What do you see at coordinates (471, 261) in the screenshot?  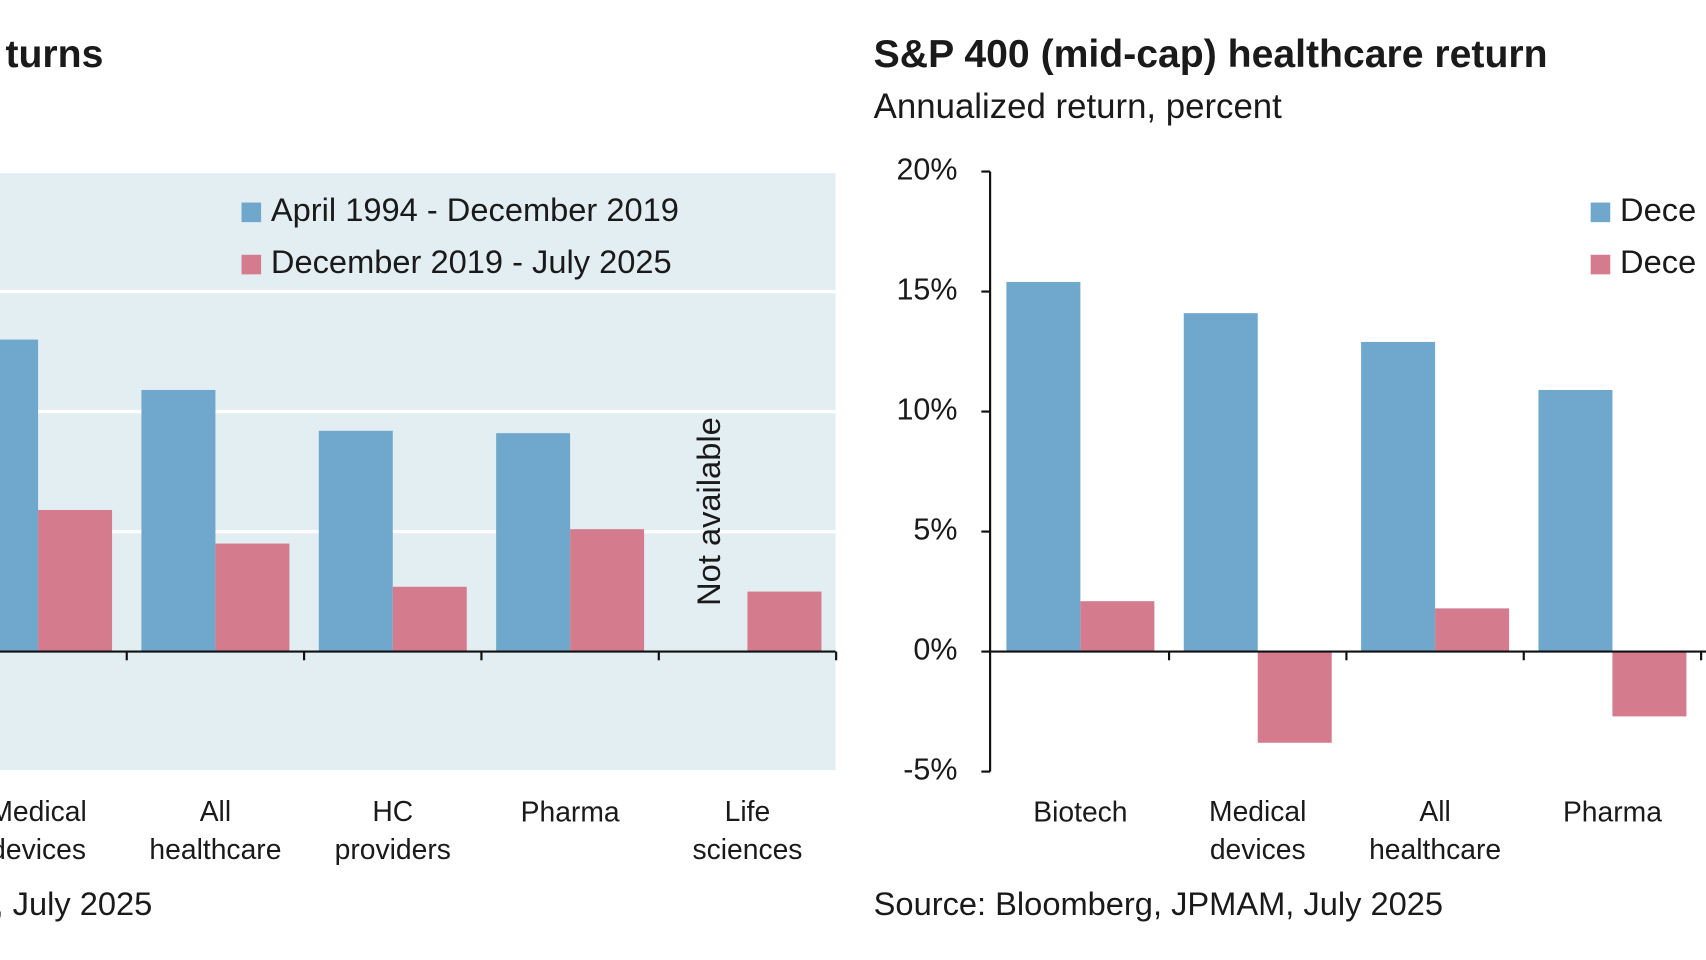 I see `legend-label: December 2019 - July 2025` at bounding box center [471, 261].